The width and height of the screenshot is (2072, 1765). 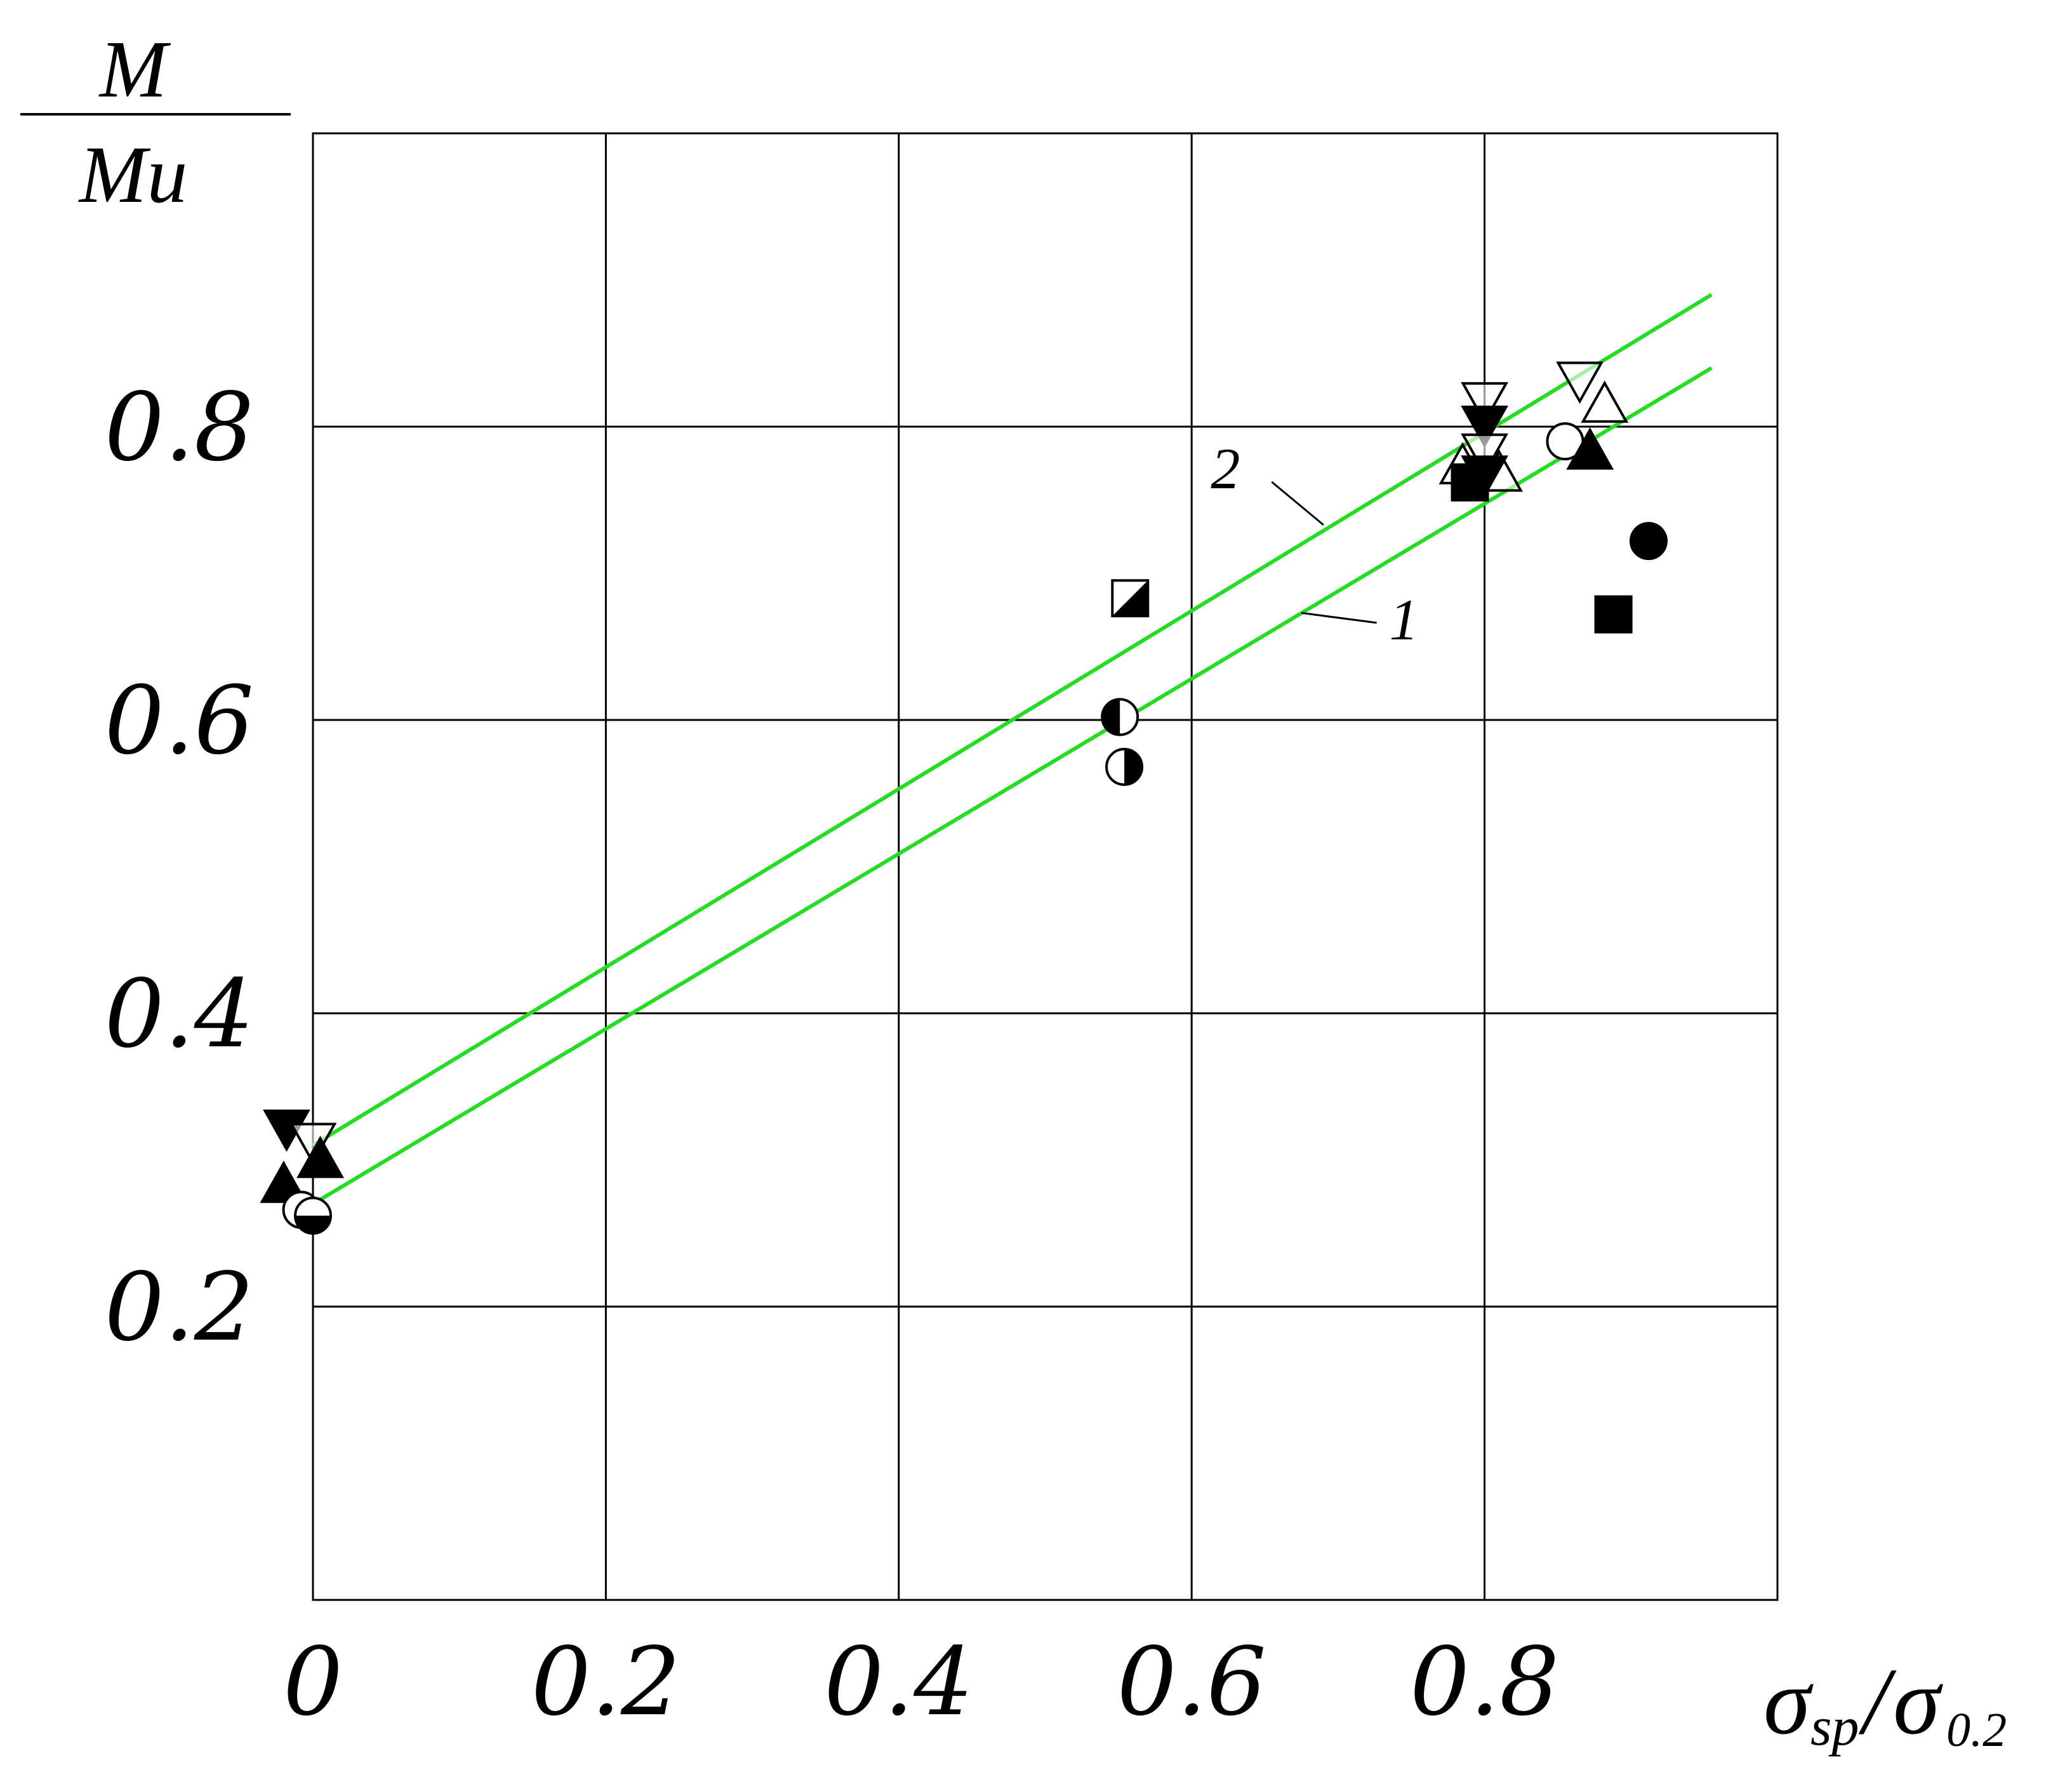 I want to click on x-tick-label: 0.8, so click(x=1484, y=1681).